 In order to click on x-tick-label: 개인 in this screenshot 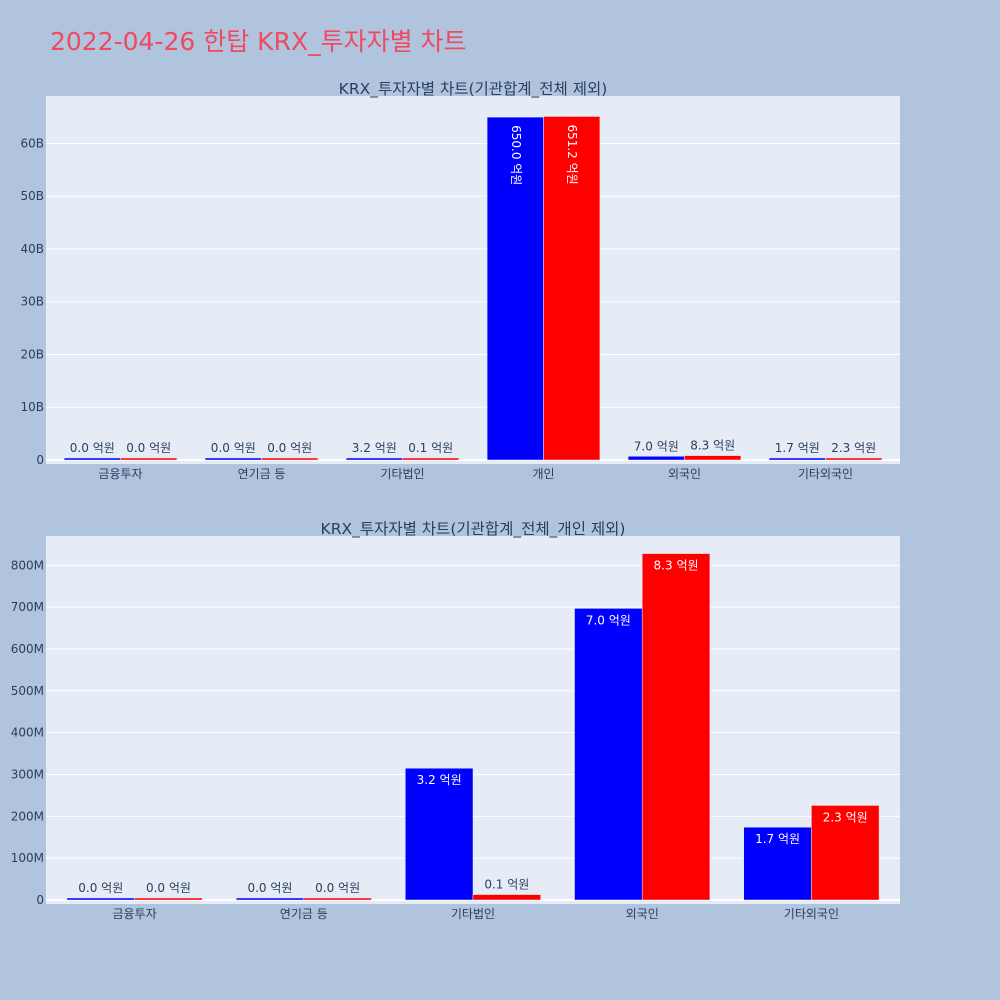, I will do `click(543, 474)`.